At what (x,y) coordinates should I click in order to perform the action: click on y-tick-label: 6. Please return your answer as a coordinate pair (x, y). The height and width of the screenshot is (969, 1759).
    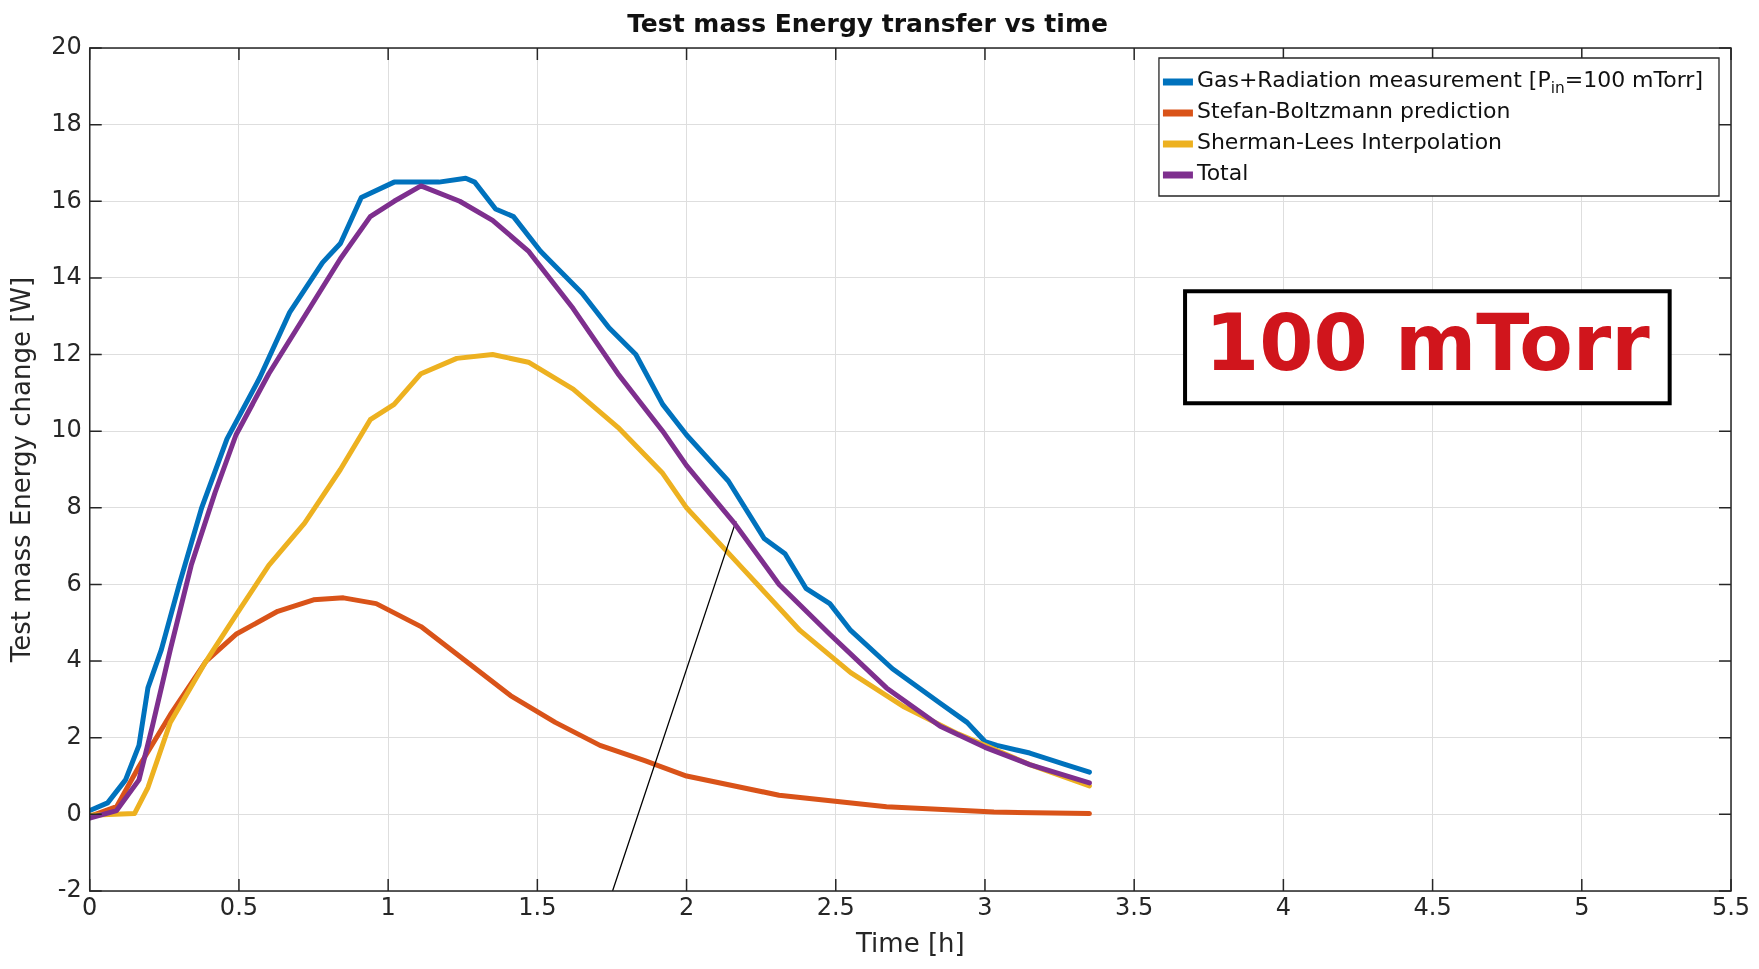
    Looking at the image, I should click on (74, 582).